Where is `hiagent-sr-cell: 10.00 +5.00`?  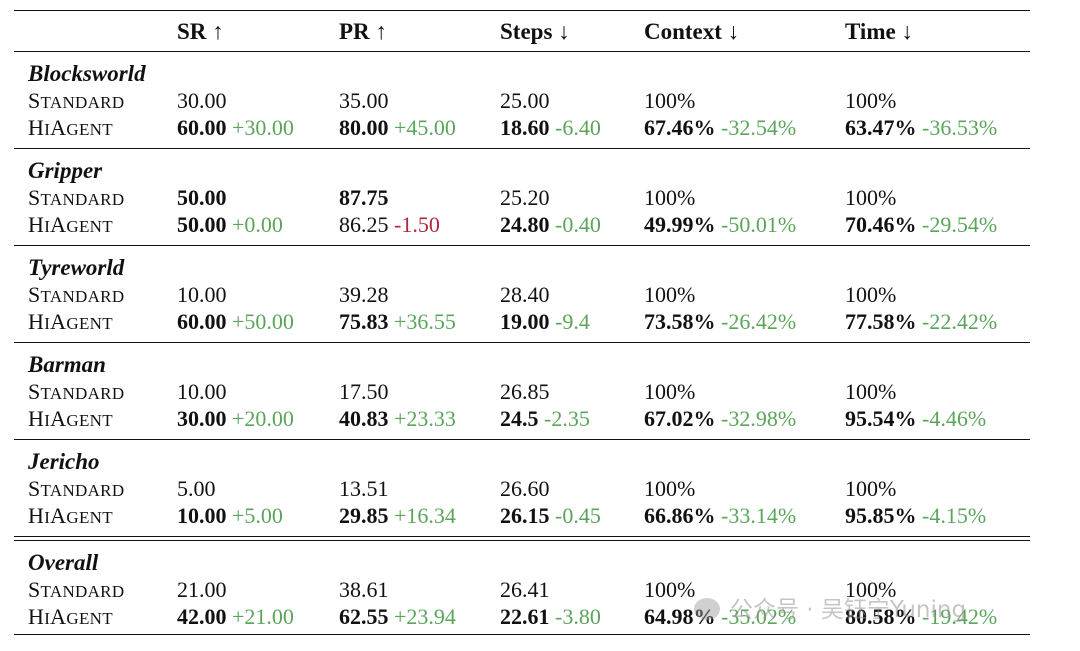
hiagent-sr-cell: 10.00 +5.00 is located at coordinates (230, 516).